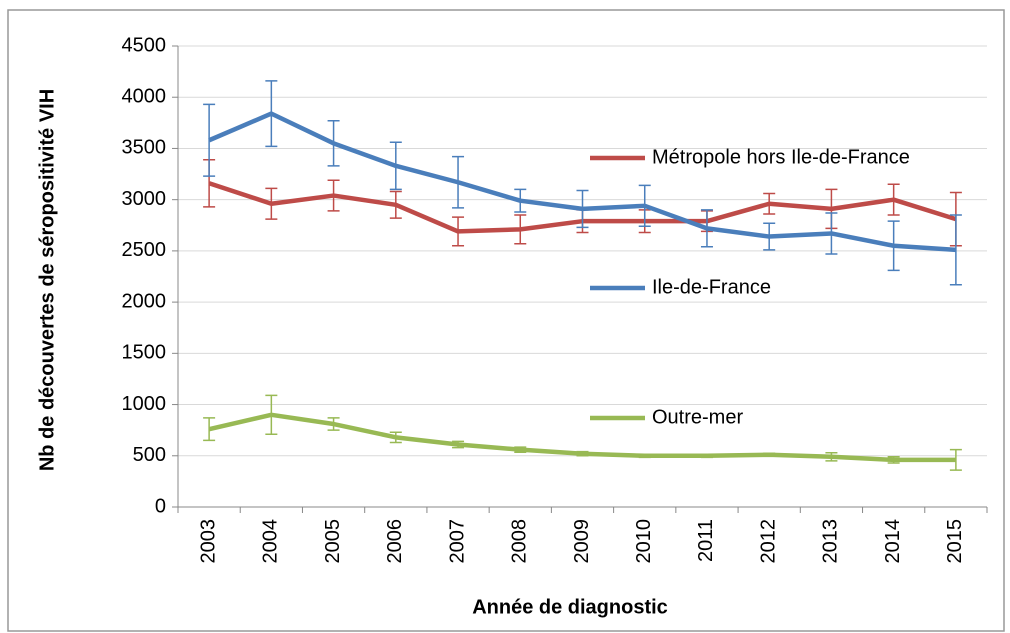  I want to click on x-tick-label: 2012, so click(768, 541).